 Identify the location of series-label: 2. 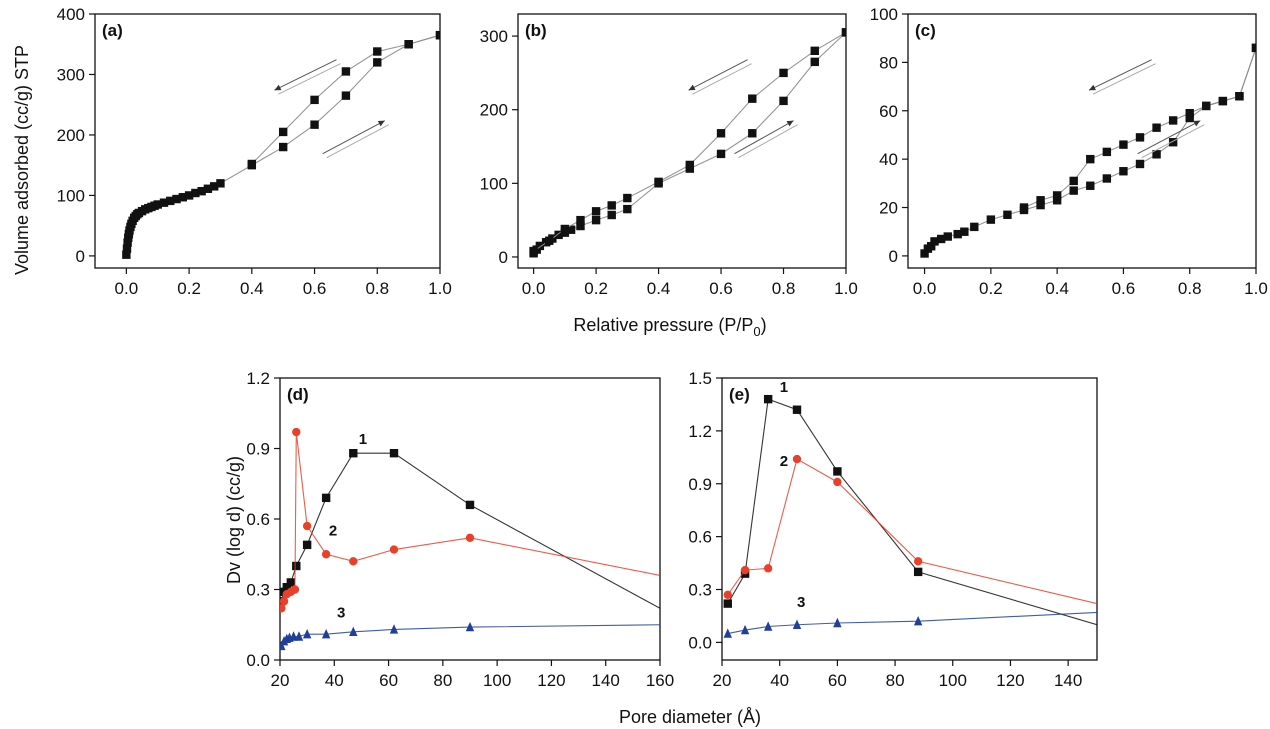
(333, 530).